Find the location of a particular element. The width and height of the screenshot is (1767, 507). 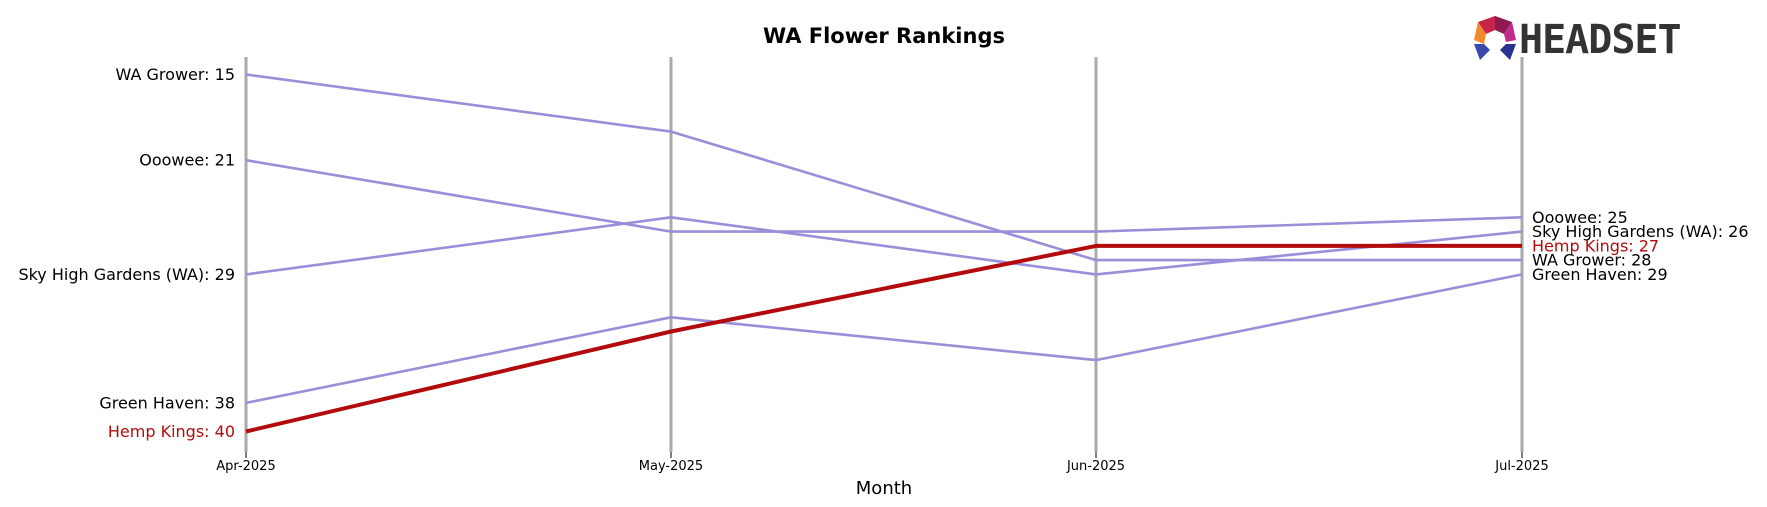

left-label-wa-grower-15: WA Grower: 15 is located at coordinates (175, 74).